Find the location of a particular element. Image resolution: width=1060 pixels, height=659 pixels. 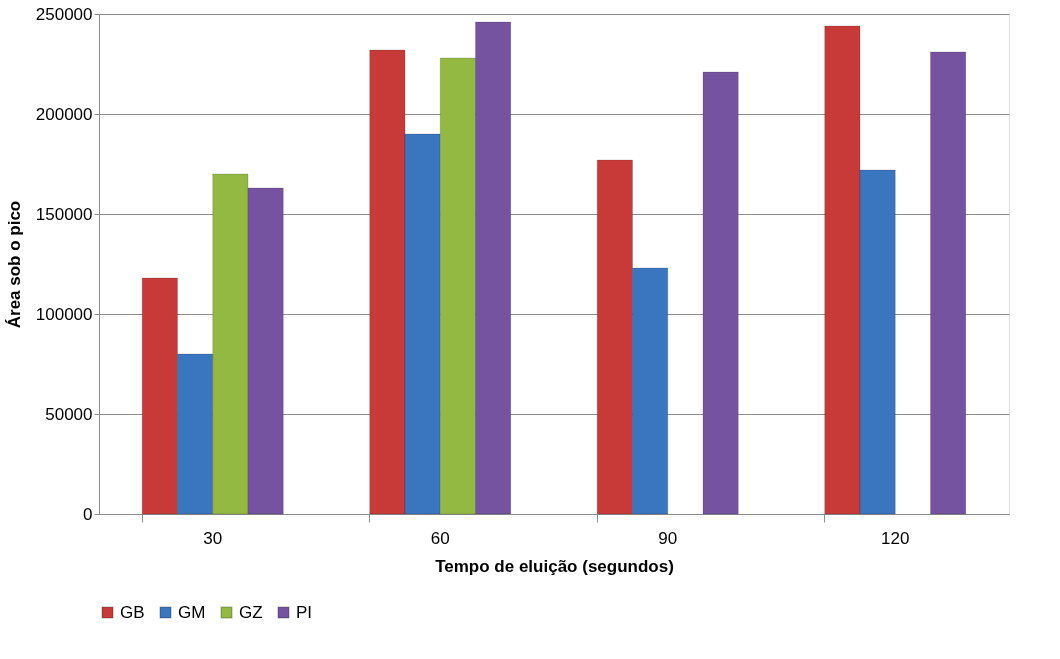

legend-label: PI is located at coordinates (304, 612).